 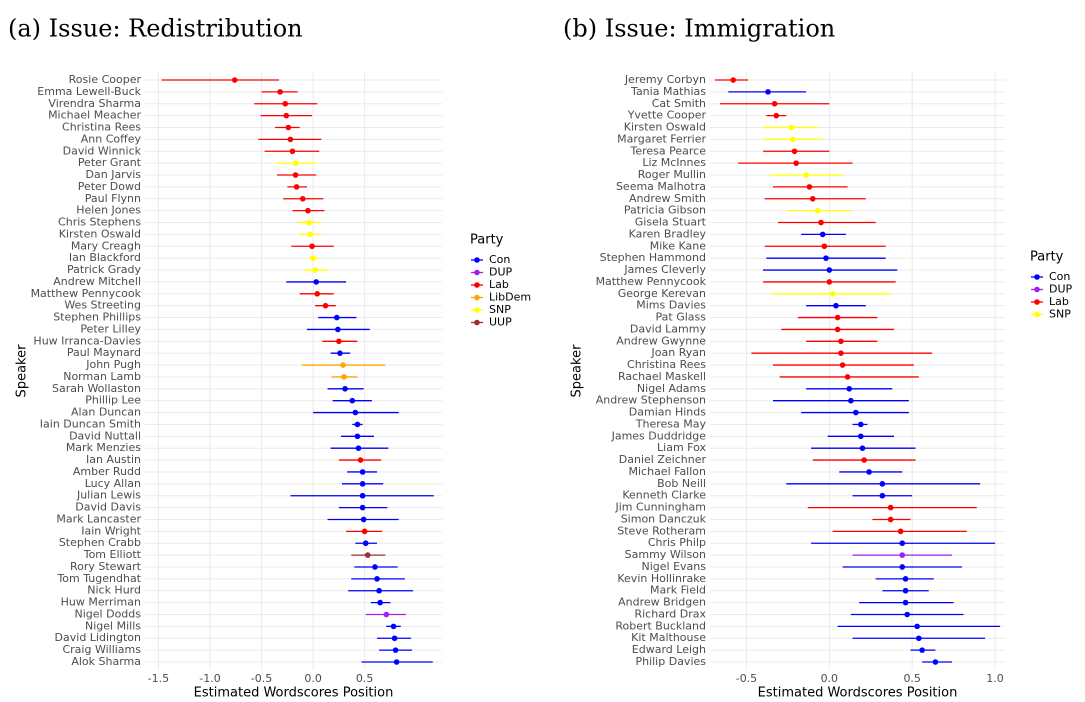 I want to click on y-tick-label: Steve Rotheram, so click(x=661, y=530).